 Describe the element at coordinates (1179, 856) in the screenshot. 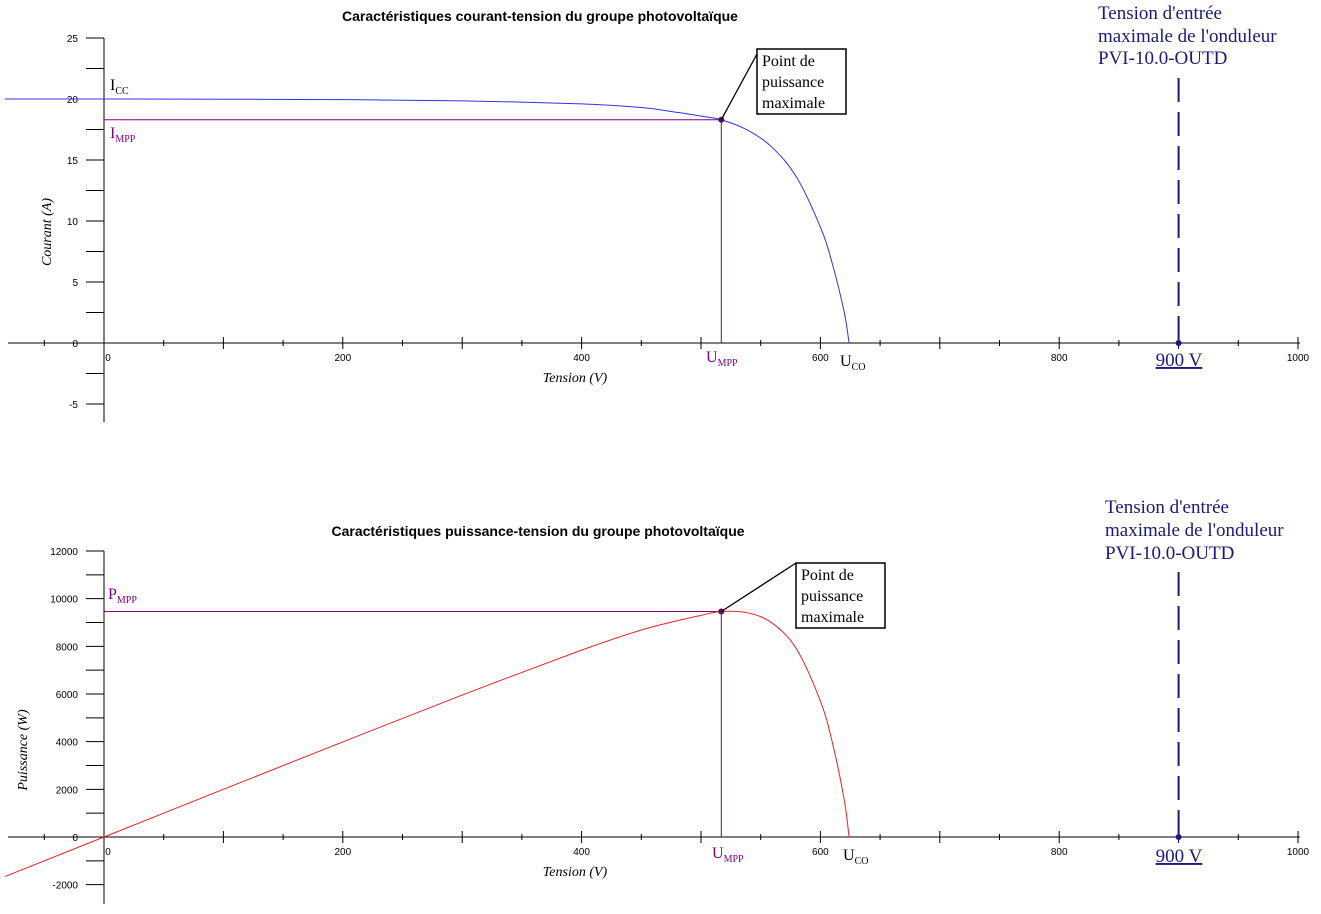

I see `pv-inverter-value: 900 V` at that location.